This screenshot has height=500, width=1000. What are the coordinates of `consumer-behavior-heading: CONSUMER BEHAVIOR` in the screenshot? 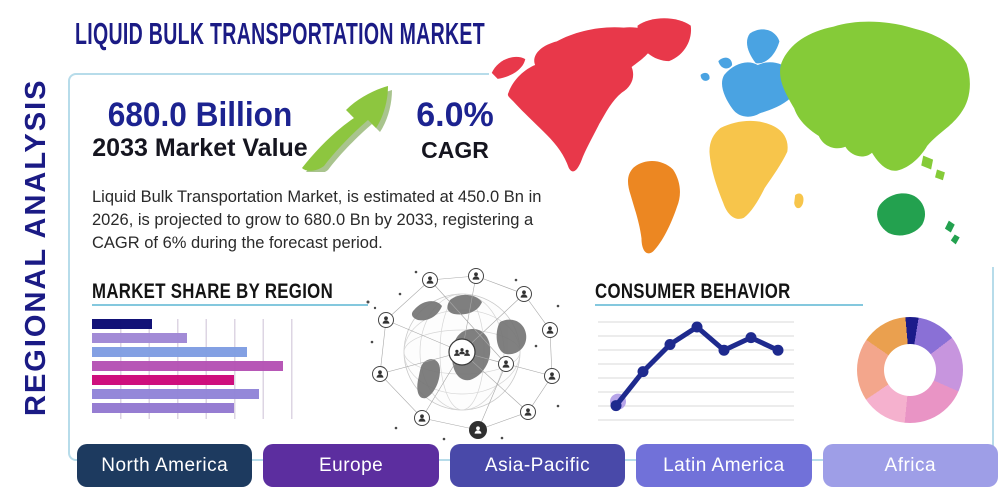 It's located at (693, 291).